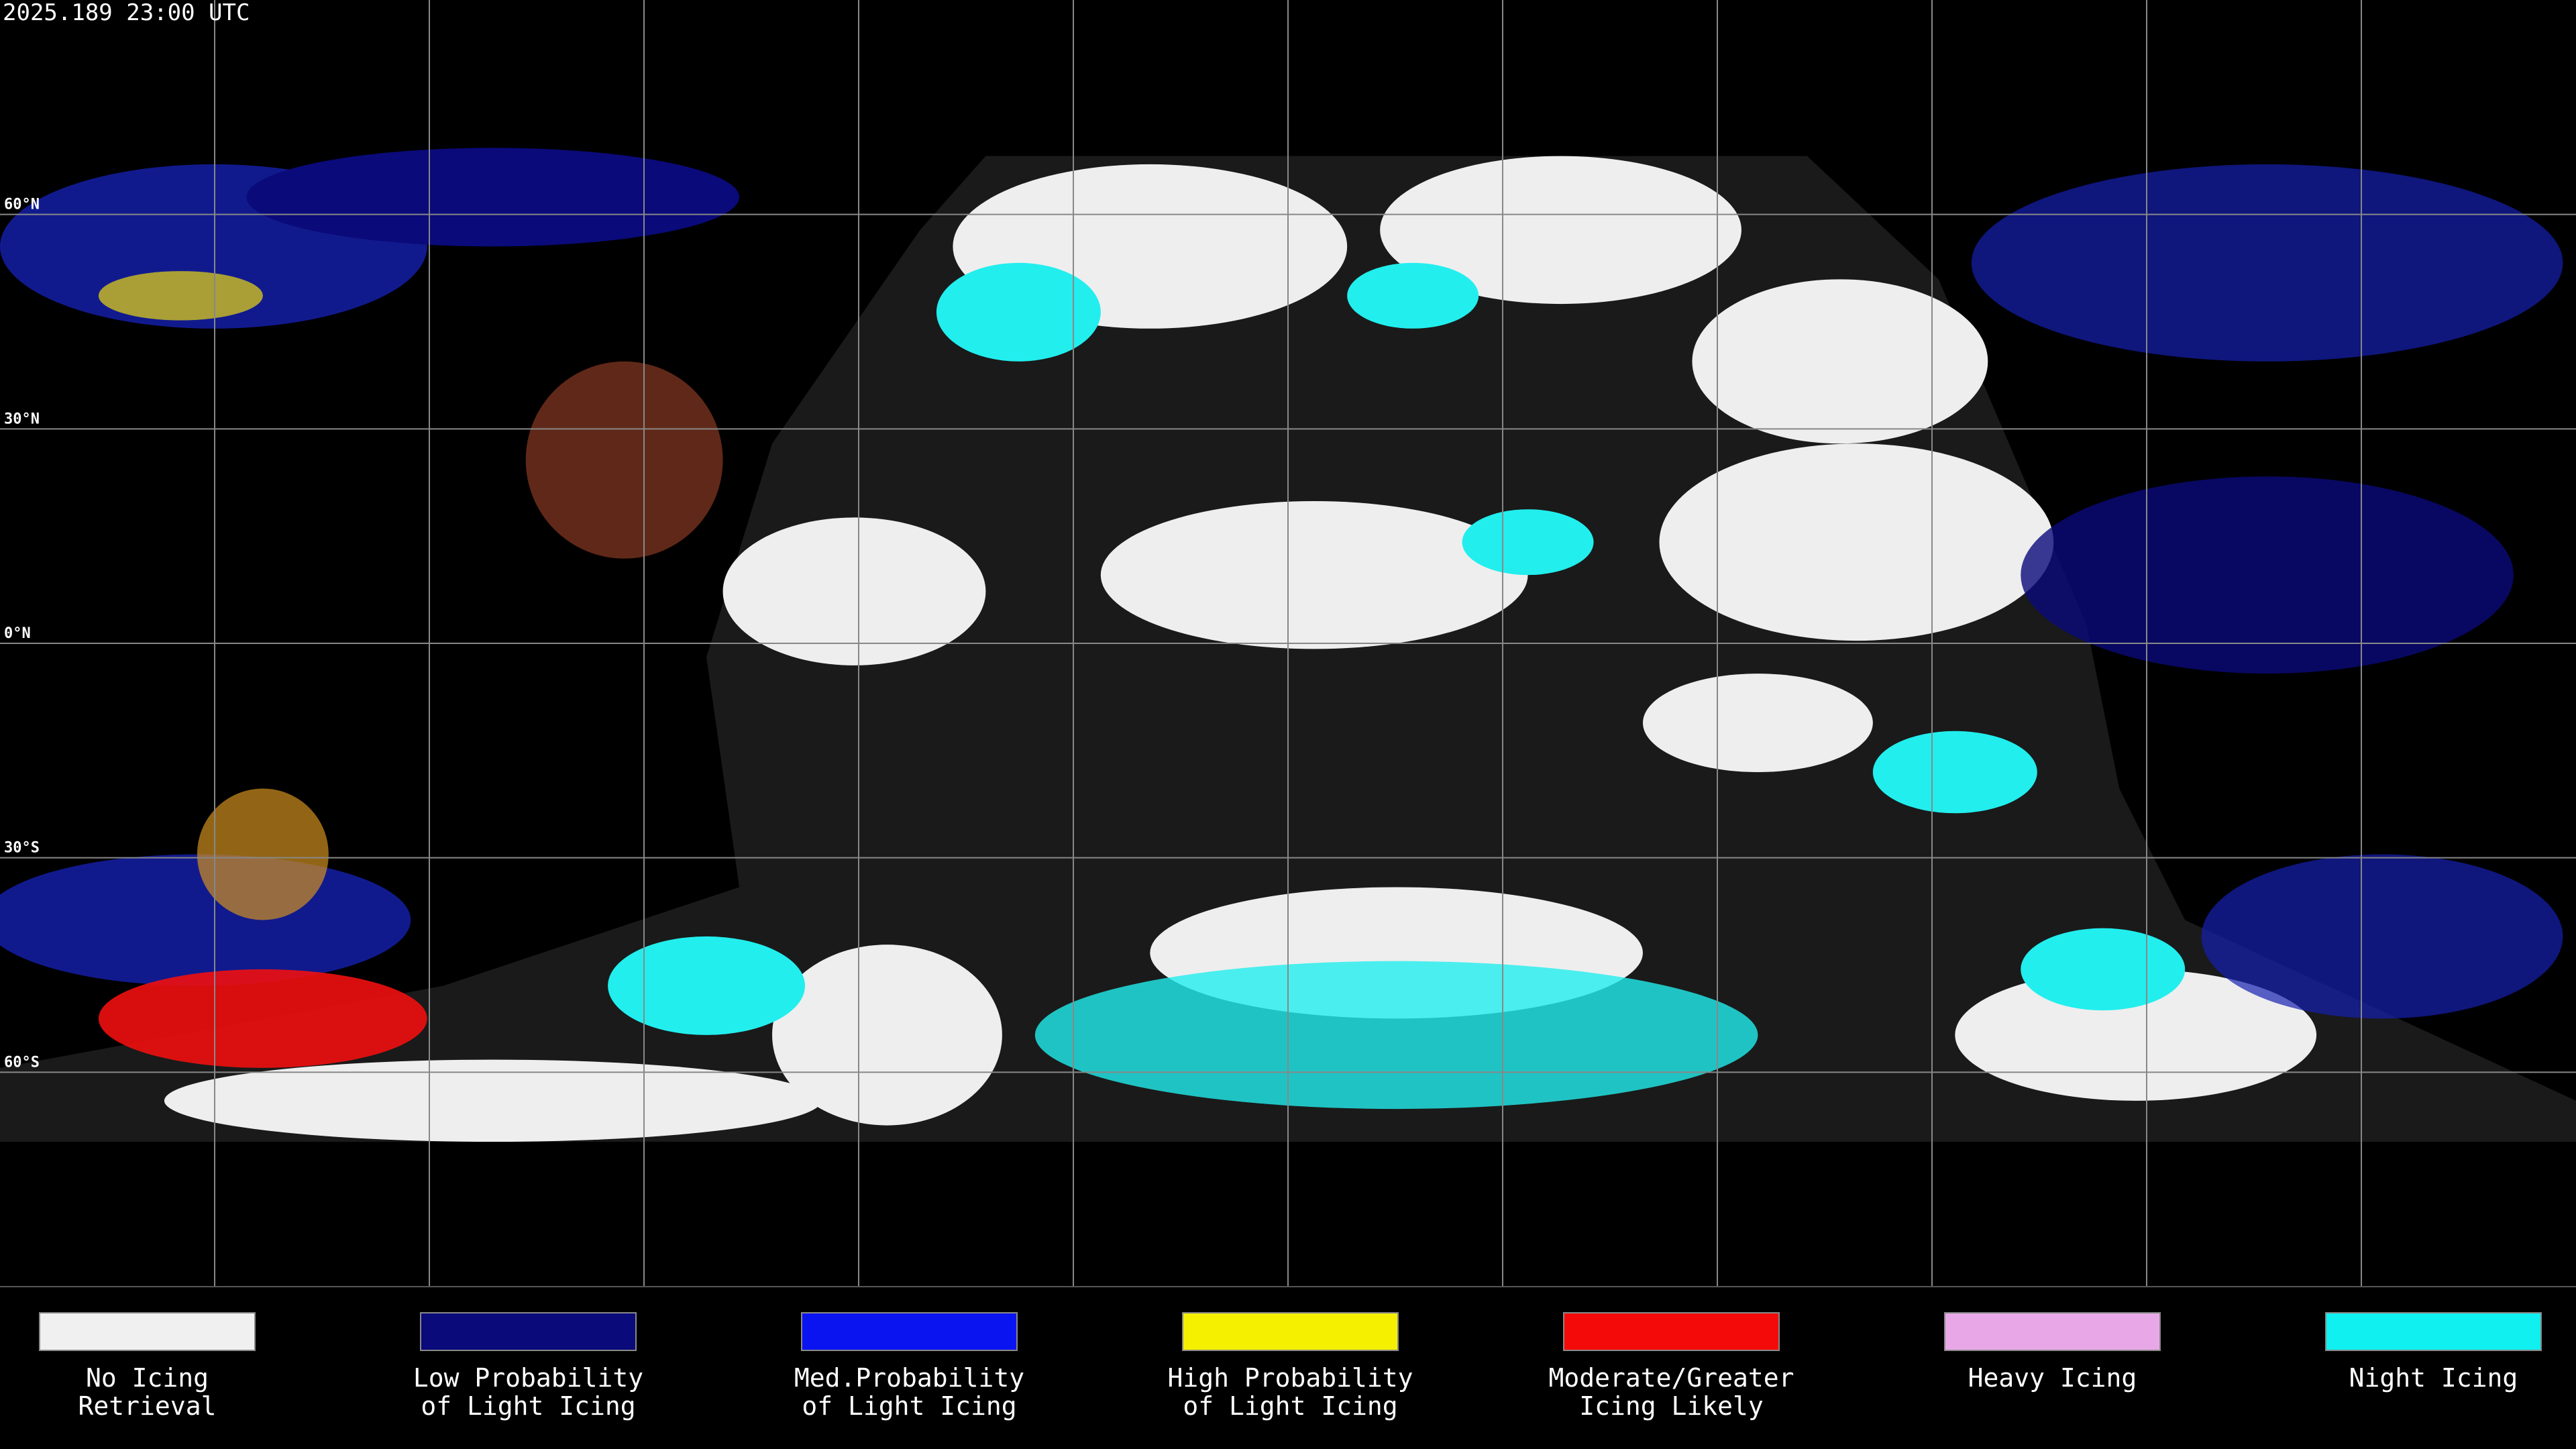 Image resolution: width=2576 pixels, height=1449 pixels. Describe the element at coordinates (17, 633) in the screenshot. I see `lat-label: 0°N` at that location.